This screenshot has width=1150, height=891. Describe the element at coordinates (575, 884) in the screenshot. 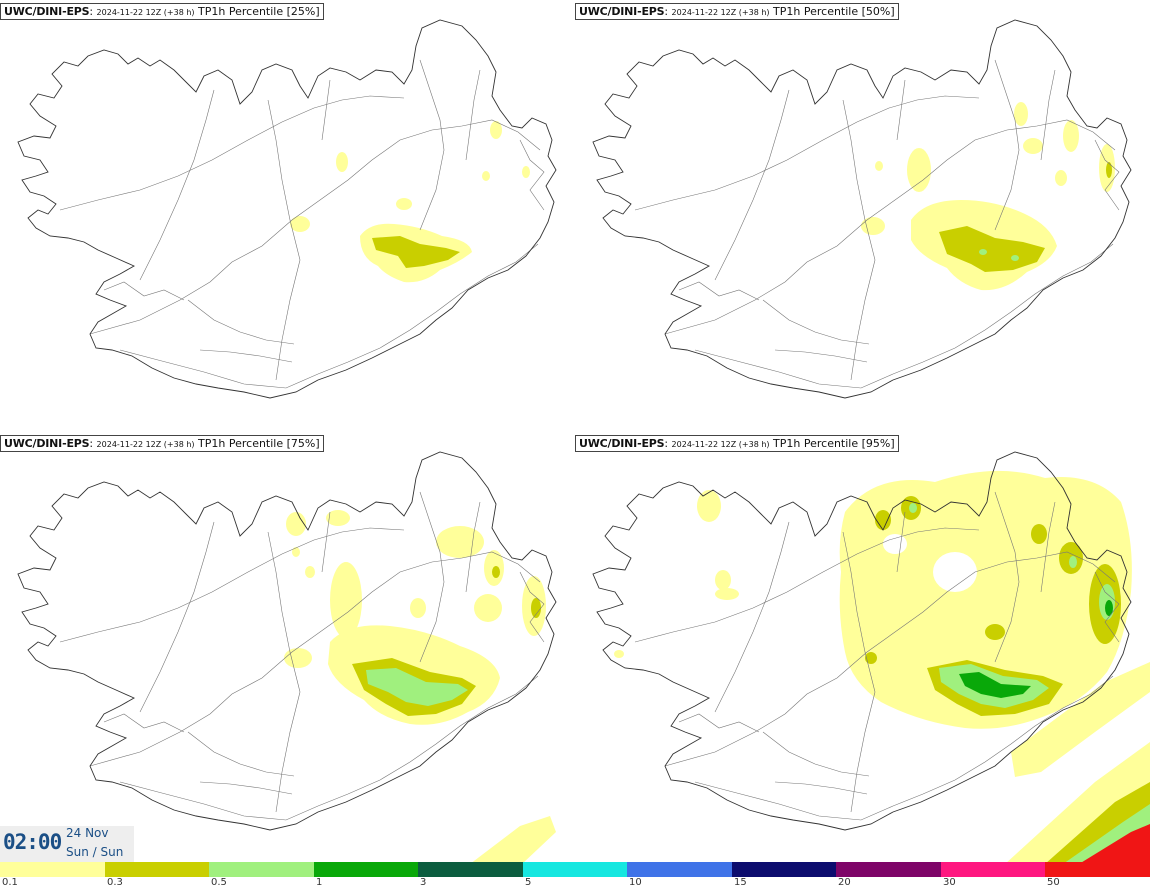

I see `color-scale-labels: 0.1 0.3 0.5 1 3 5 10 15 20 30 50` at that location.